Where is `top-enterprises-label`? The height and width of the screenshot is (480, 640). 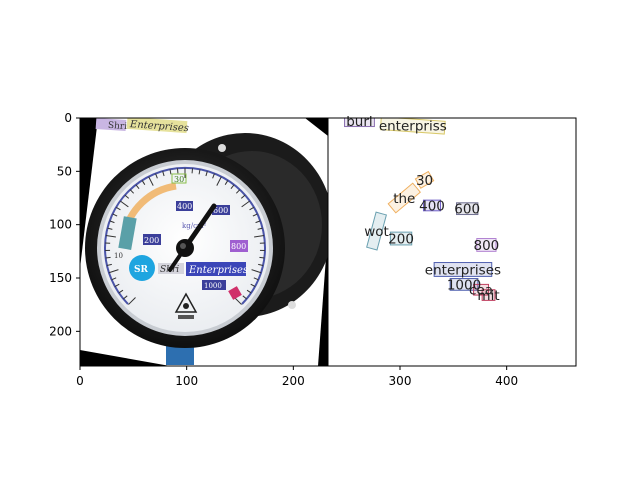
top-enterprises-label is located at coordinates (157, 126).